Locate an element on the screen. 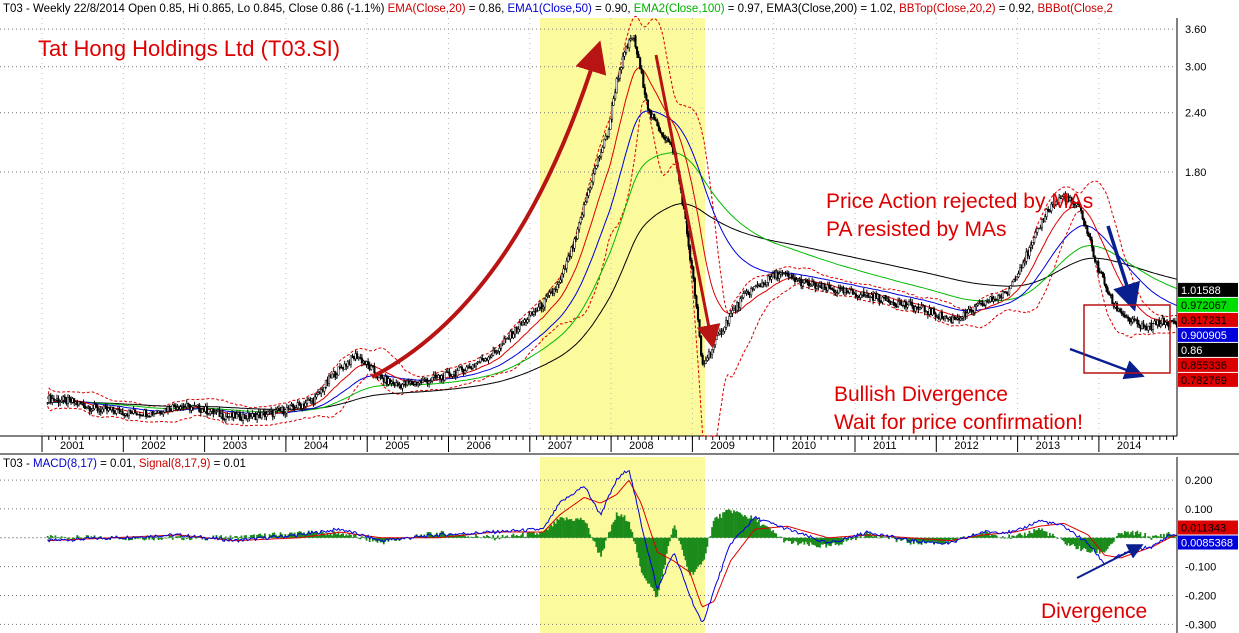  x-tick-label: 2007 is located at coordinates (560, 446).